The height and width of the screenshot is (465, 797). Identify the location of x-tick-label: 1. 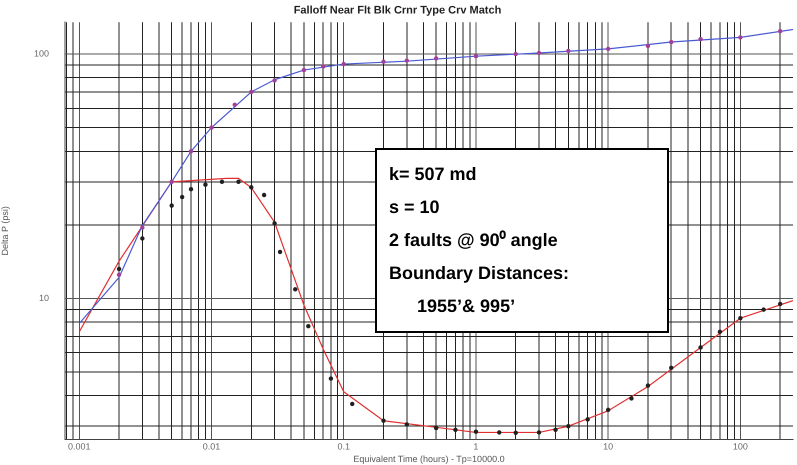
(475, 446).